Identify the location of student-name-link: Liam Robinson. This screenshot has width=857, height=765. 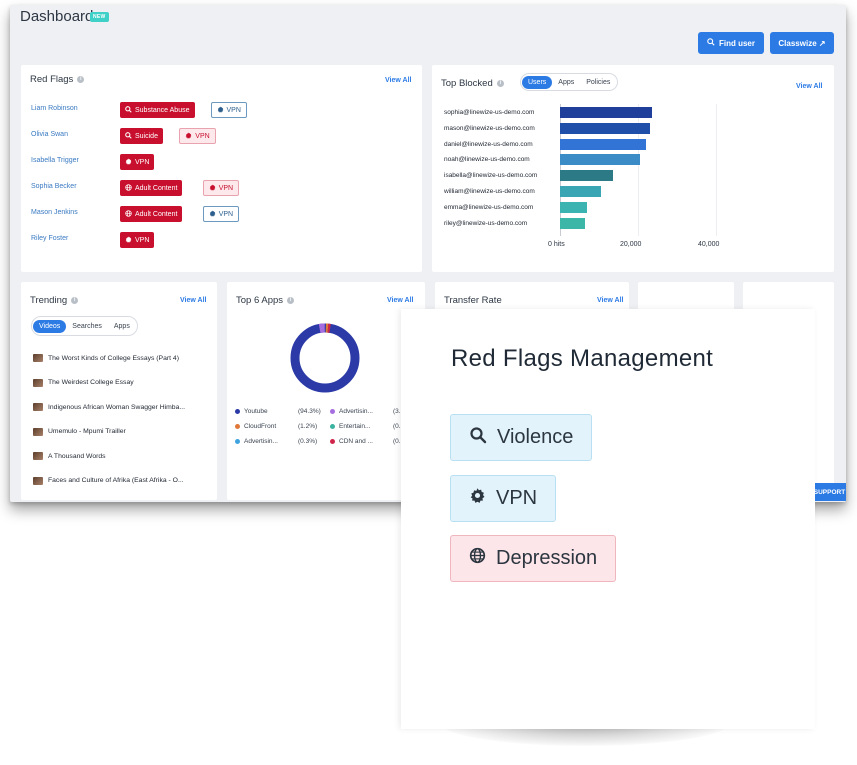
(54, 108).